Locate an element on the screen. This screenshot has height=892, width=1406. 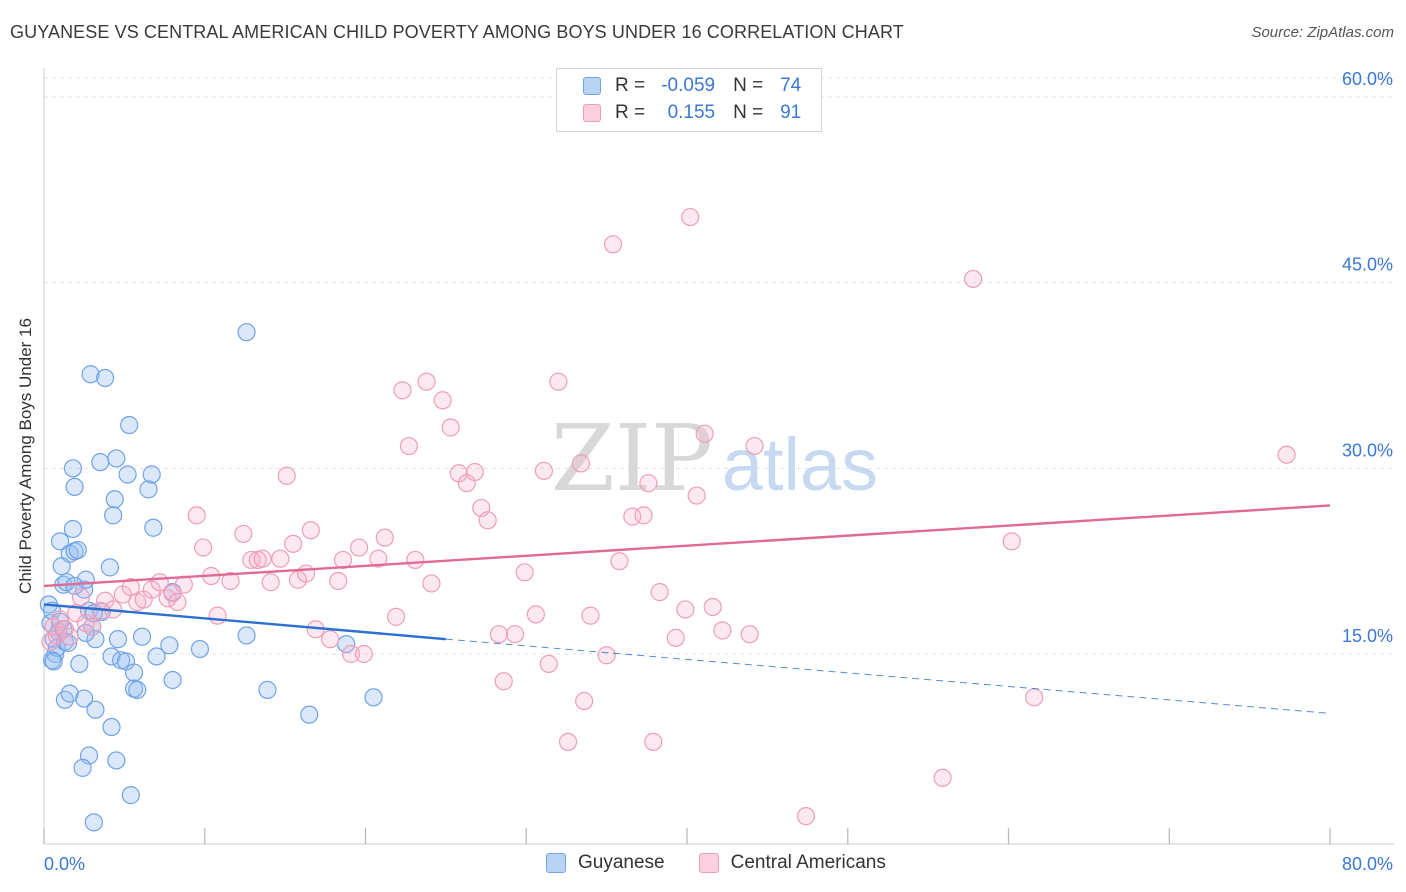
legend-r-label: R = is located at coordinates (630, 85).